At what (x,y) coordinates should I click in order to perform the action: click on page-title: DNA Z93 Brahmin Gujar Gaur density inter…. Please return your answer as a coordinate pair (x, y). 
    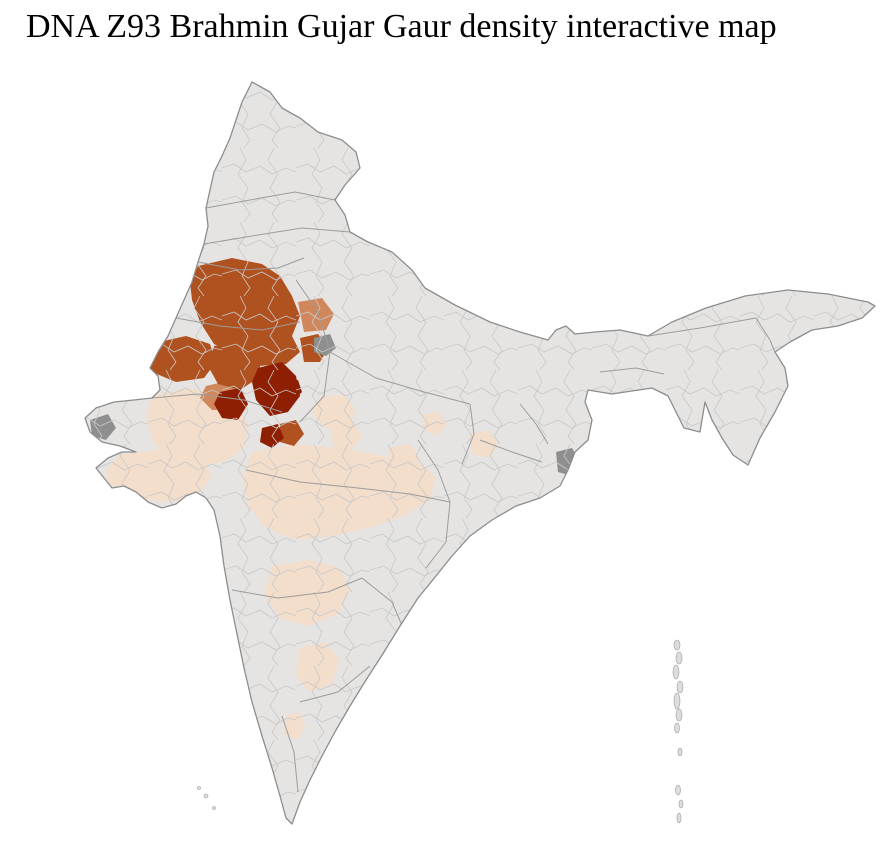
    Looking at the image, I should click on (401, 26).